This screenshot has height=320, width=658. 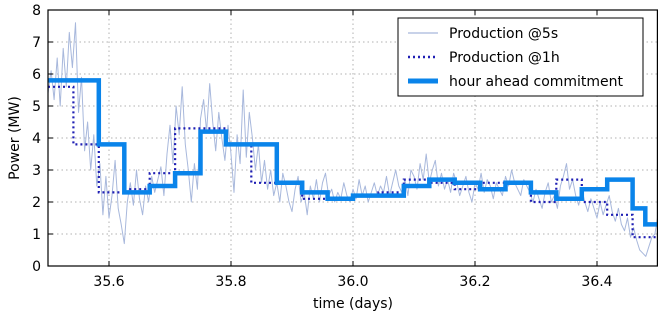 I want to click on y-tick-label: 1, so click(x=36, y=235).